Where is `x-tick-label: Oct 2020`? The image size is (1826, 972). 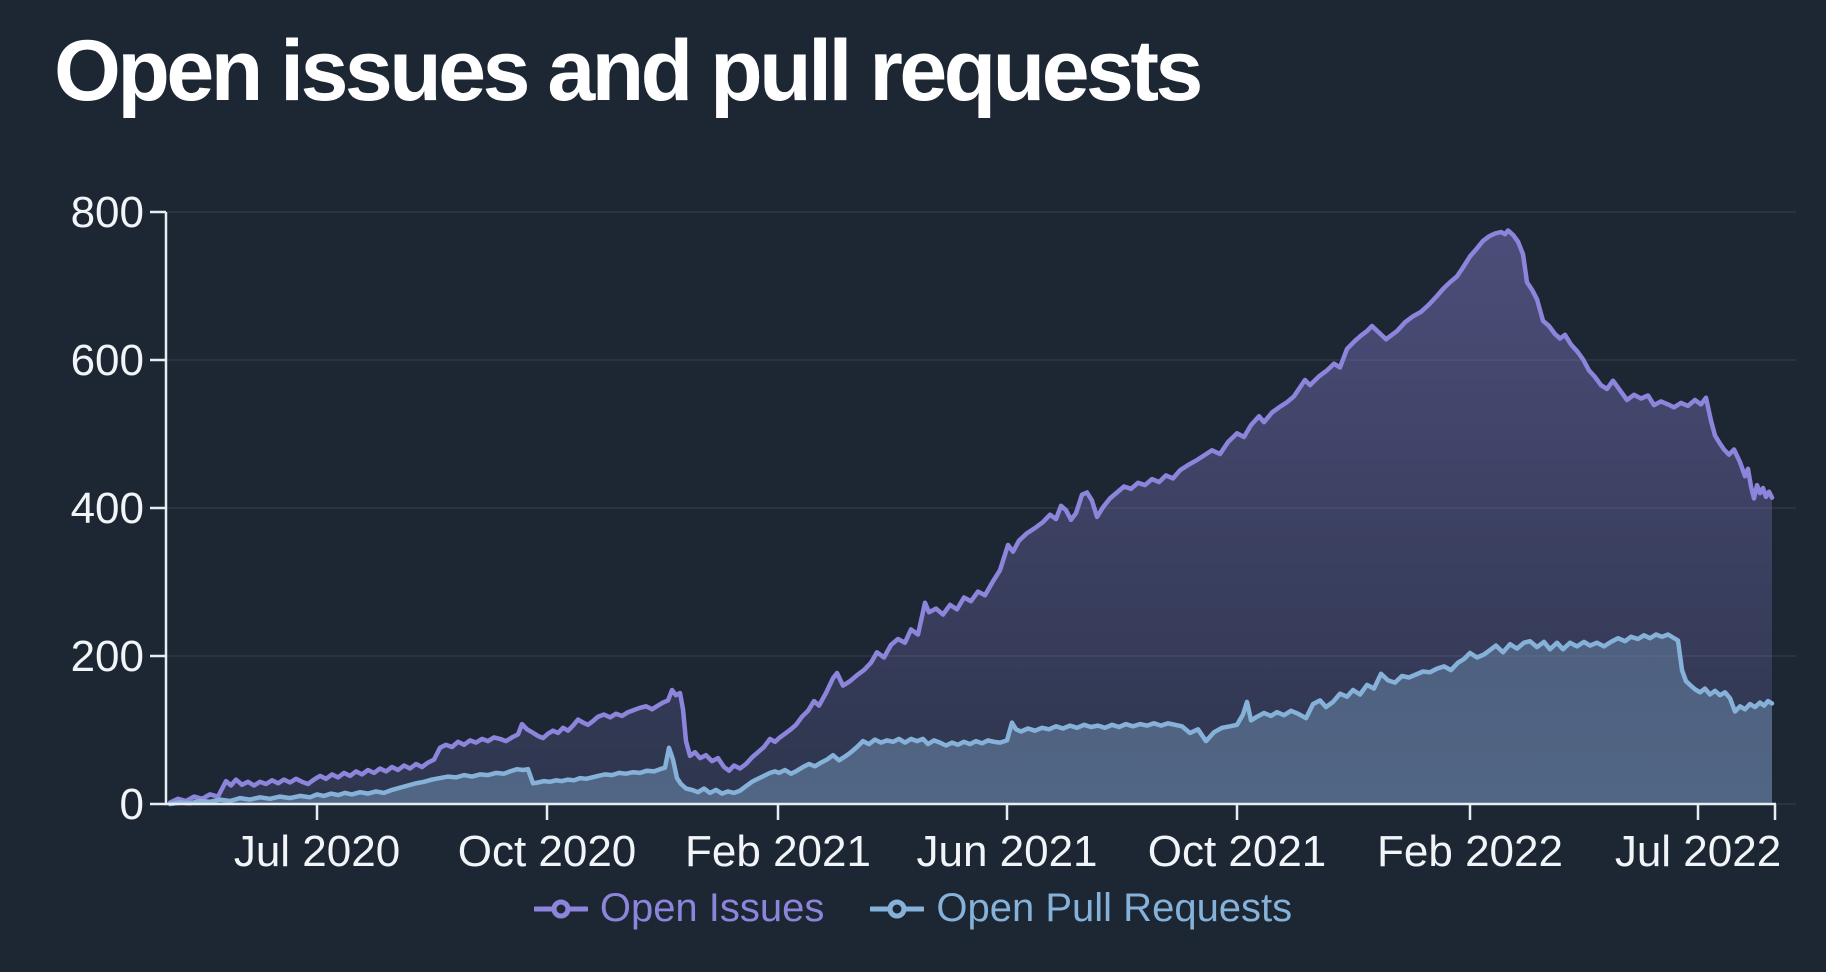
x-tick-label: Oct 2020 is located at coordinates (547, 851).